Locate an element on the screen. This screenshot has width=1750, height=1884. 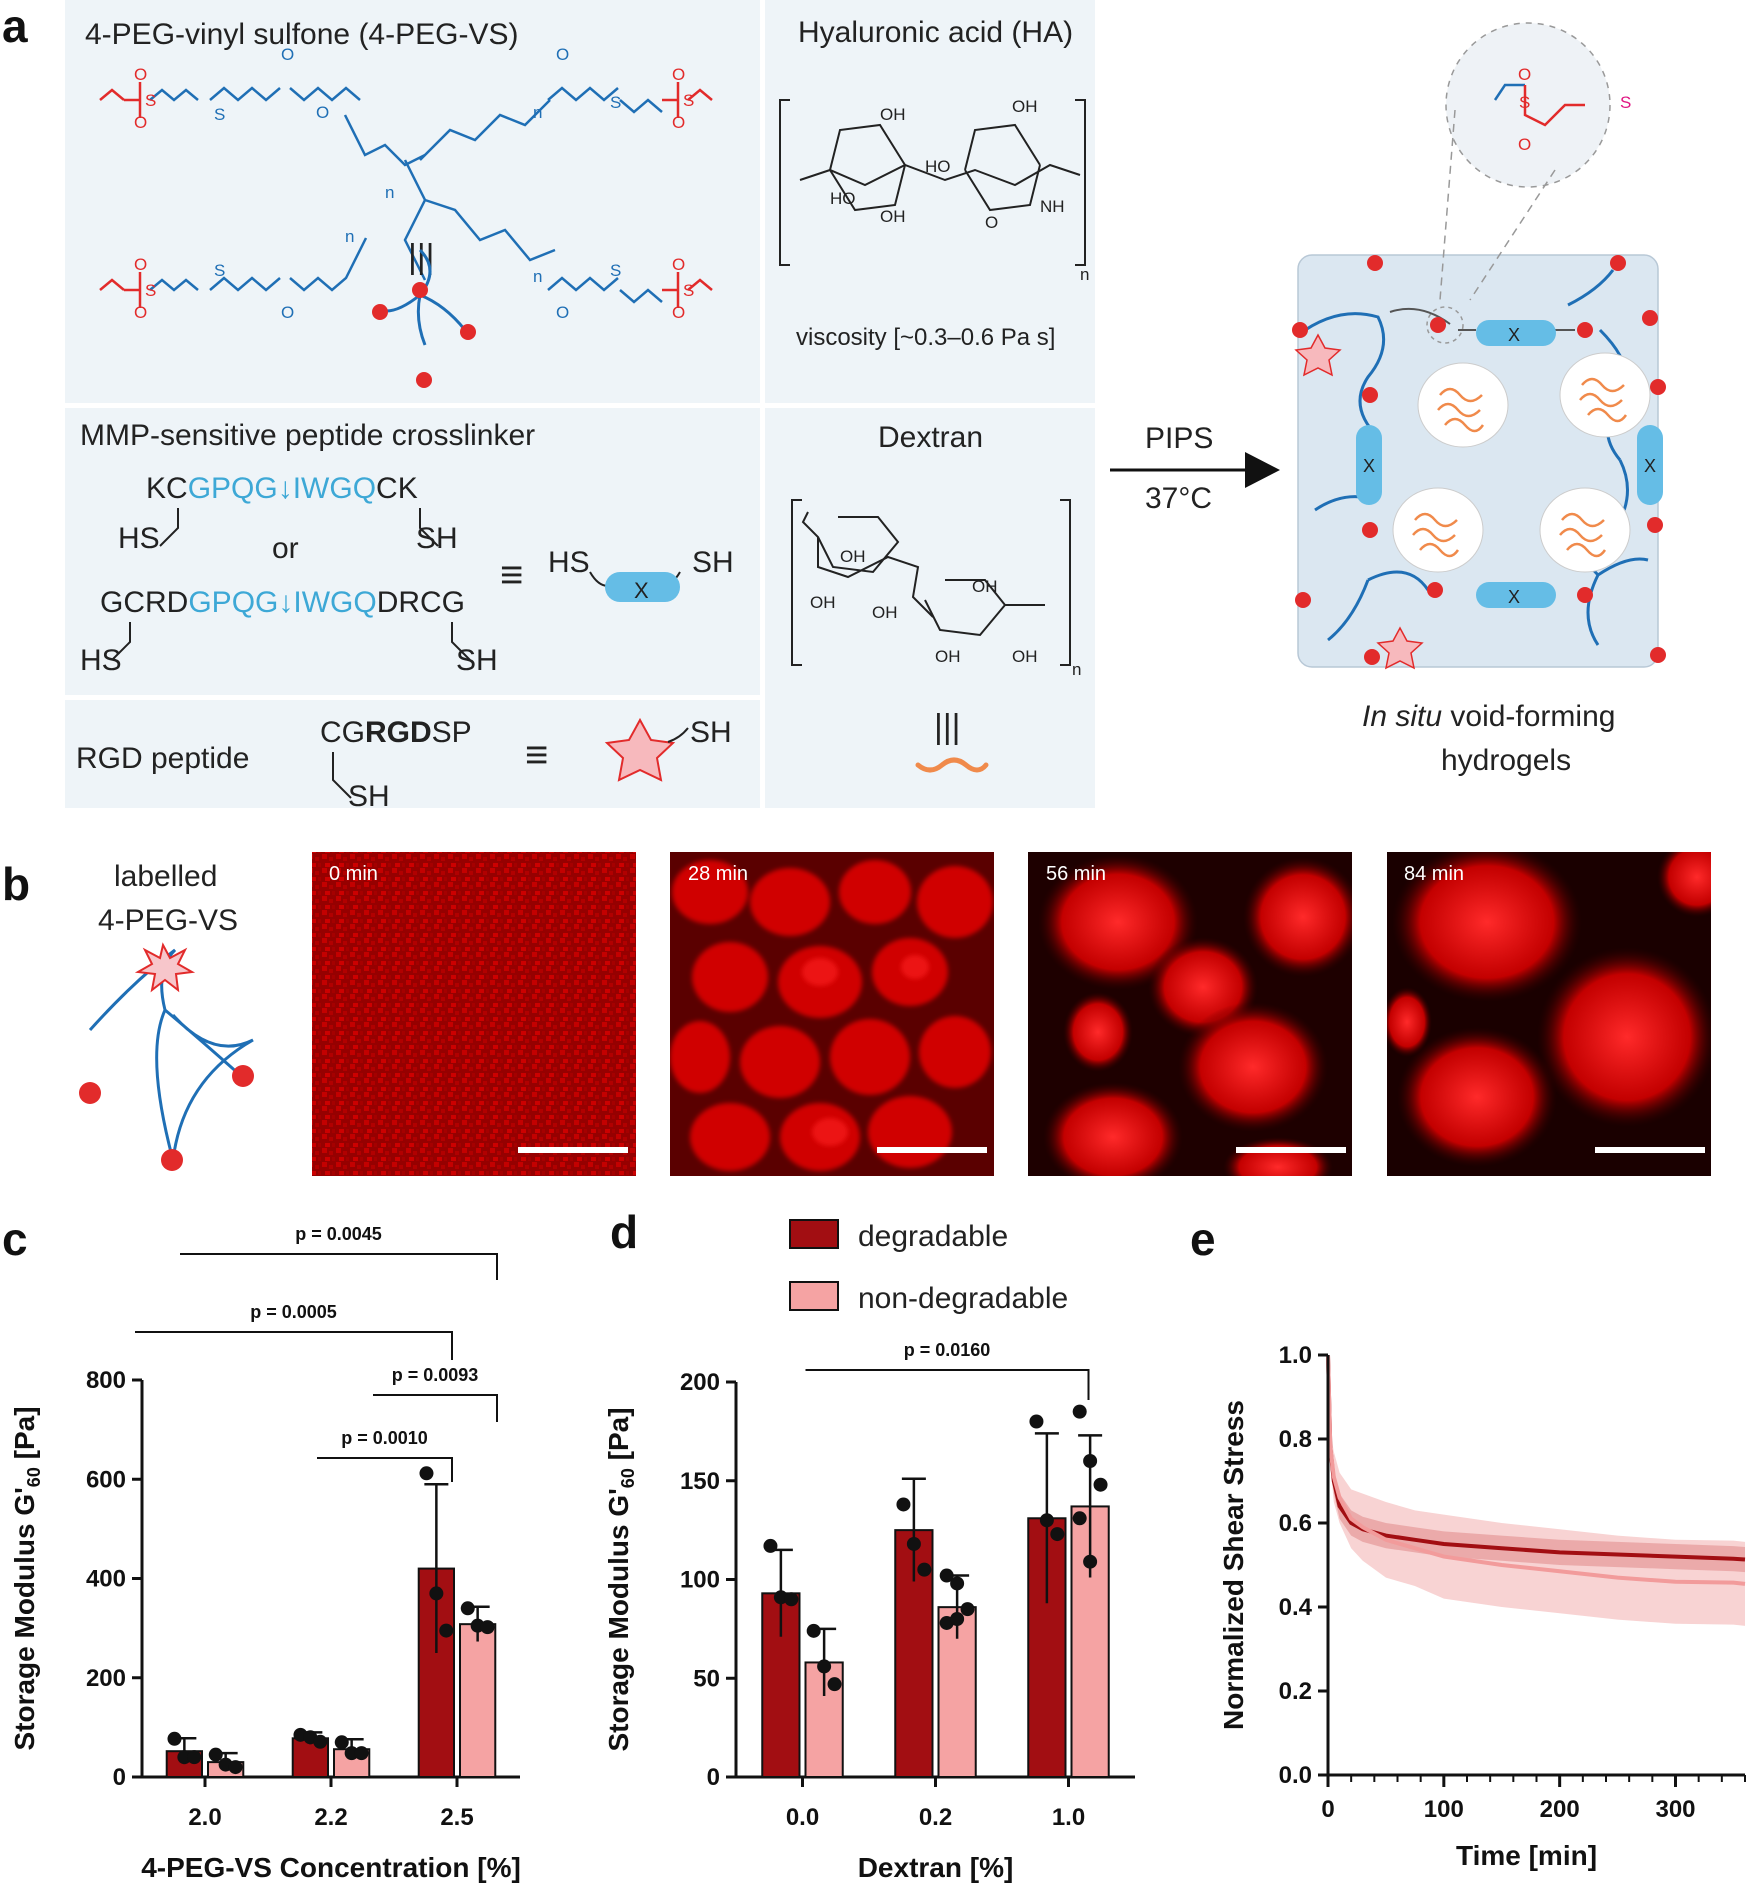
legend-label: non-degradable is located at coordinates (963, 1298).